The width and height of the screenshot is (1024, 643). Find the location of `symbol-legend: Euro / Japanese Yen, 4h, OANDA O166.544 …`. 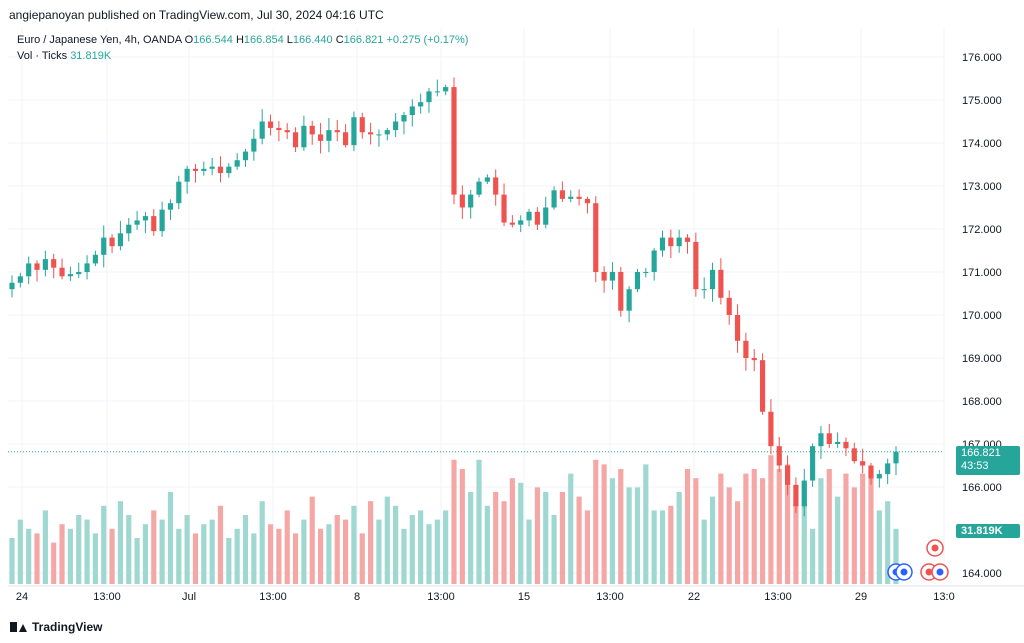

symbol-legend: Euro / Japanese Yen, 4h, OANDA O166.544 … is located at coordinates (242, 40).